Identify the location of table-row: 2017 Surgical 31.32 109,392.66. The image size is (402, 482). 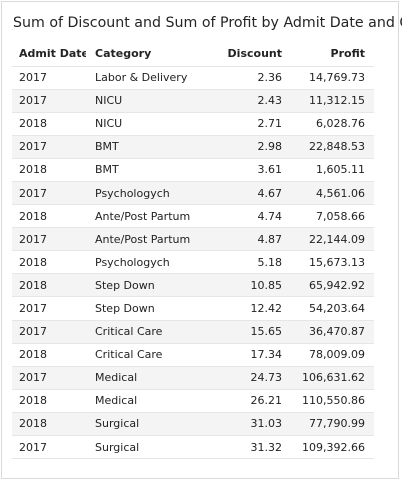
(193, 447).